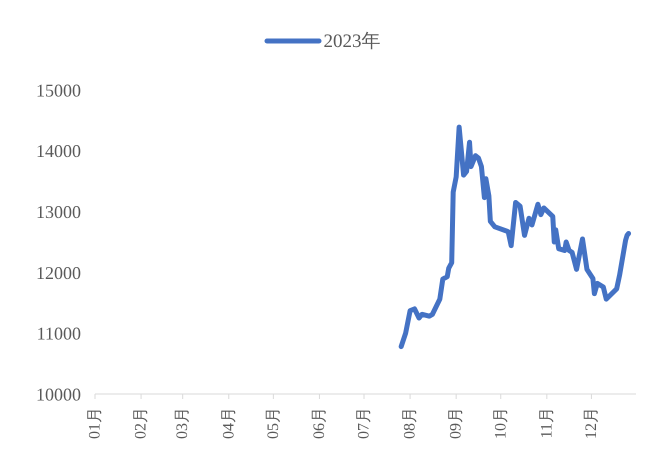 Image resolution: width=656 pixels, height=465 pixels. Describe the element at coordinates (58, 151) in the screenshot. I see `y-tick-label: 14000` at that location.